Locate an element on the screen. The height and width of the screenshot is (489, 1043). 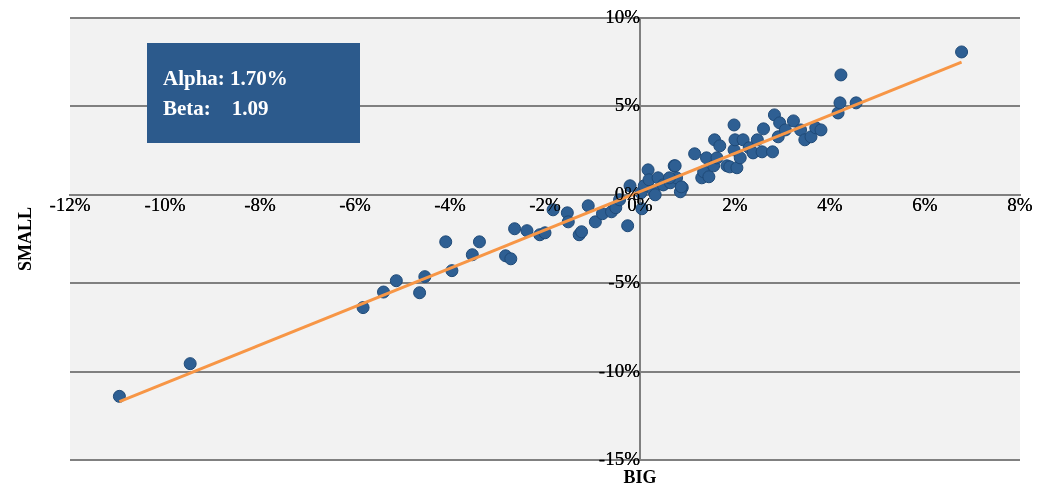
x-tick-label: -10% is located at coordinates (165, 205).